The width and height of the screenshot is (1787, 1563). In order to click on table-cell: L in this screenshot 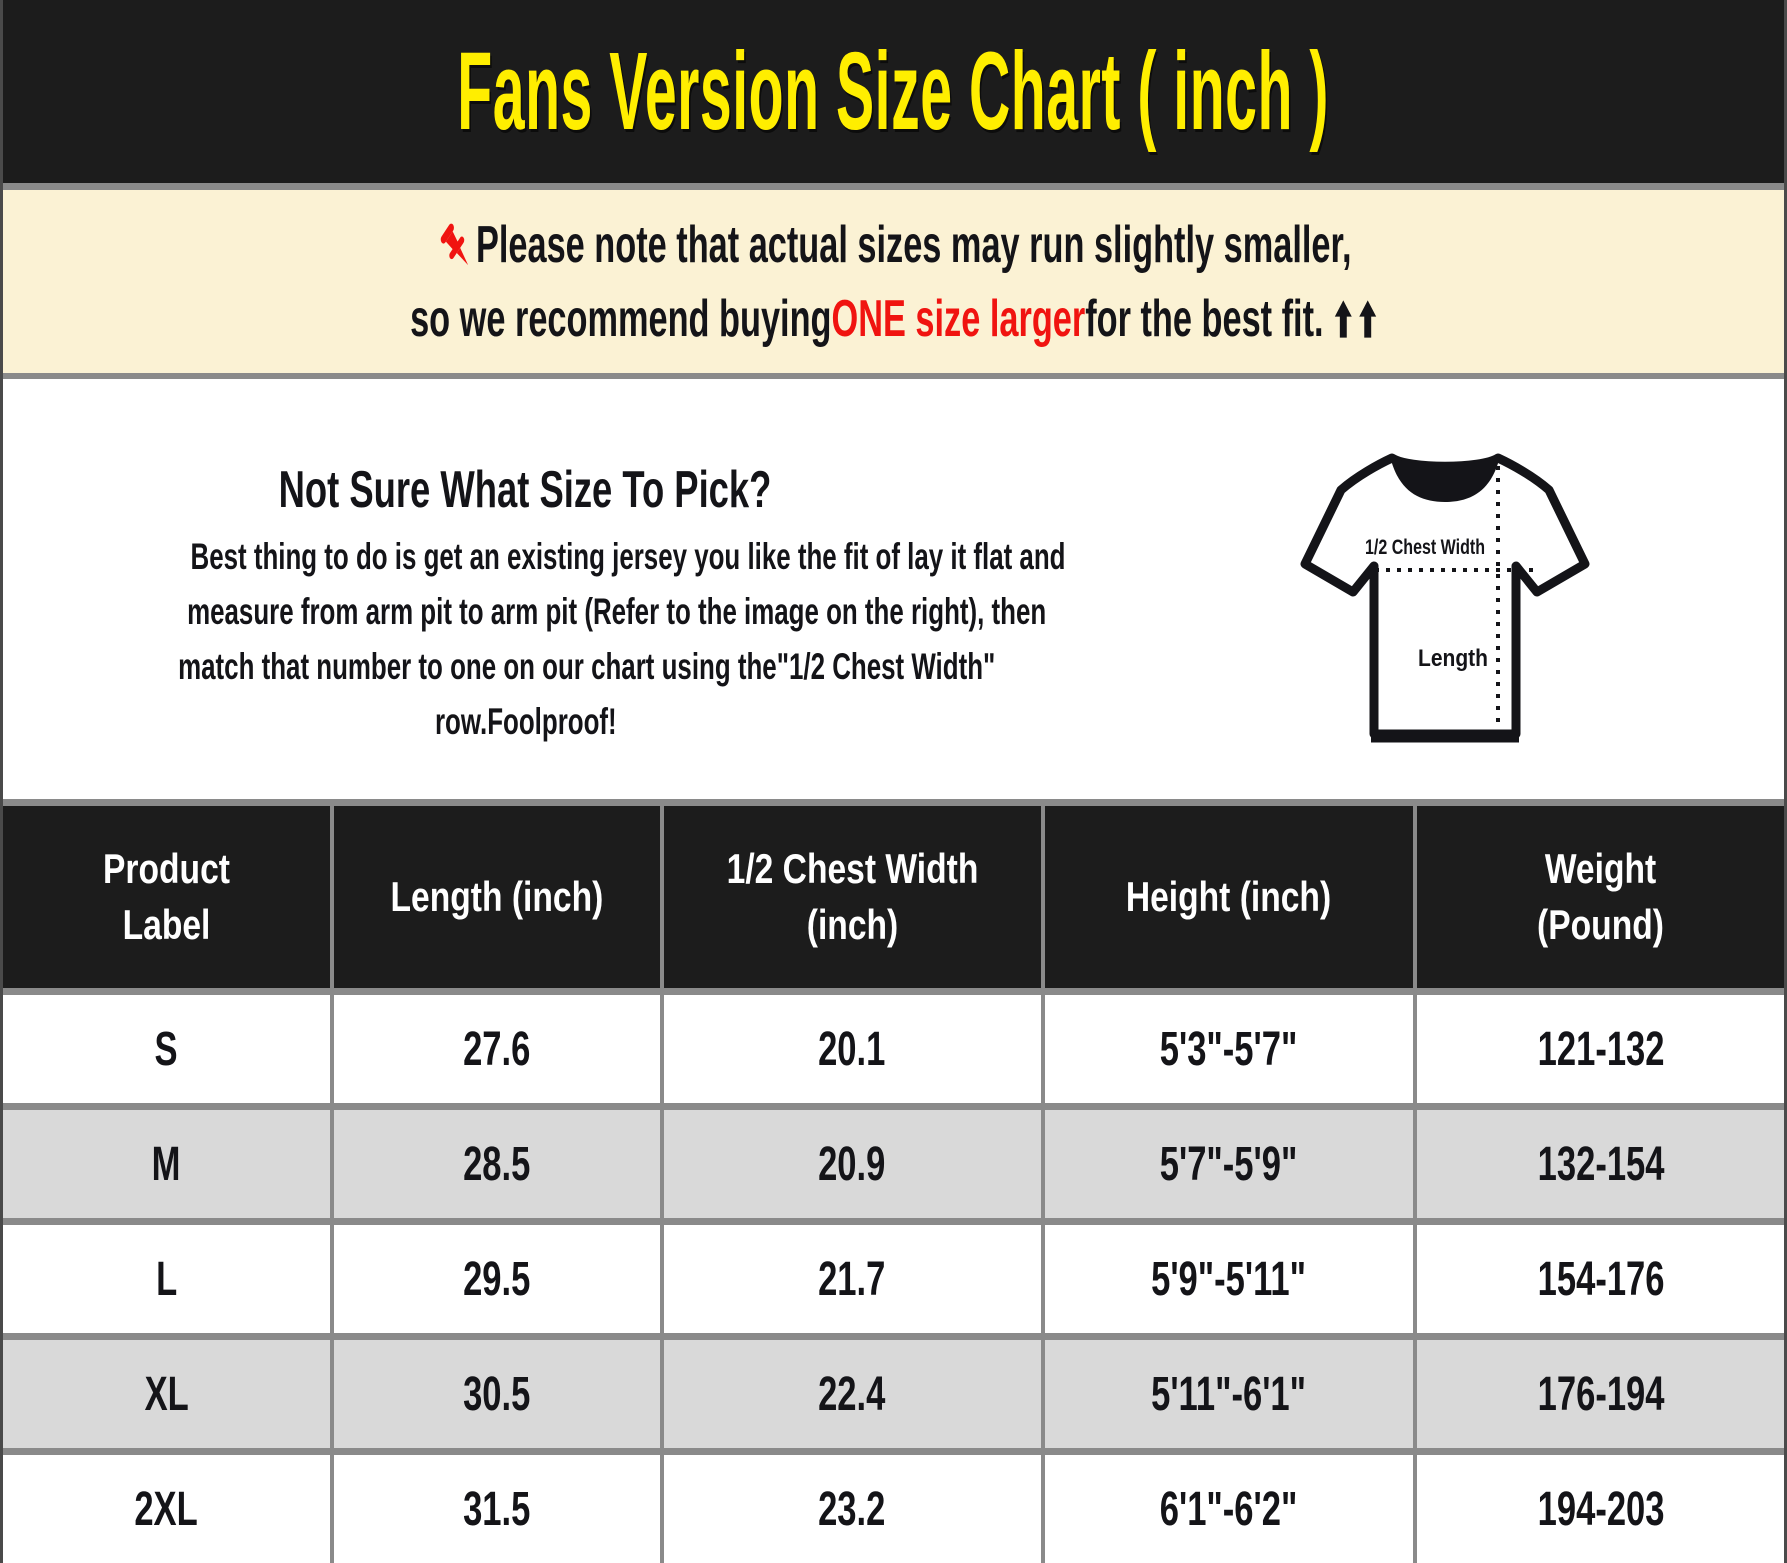, I will do `click(168, 1279)`.